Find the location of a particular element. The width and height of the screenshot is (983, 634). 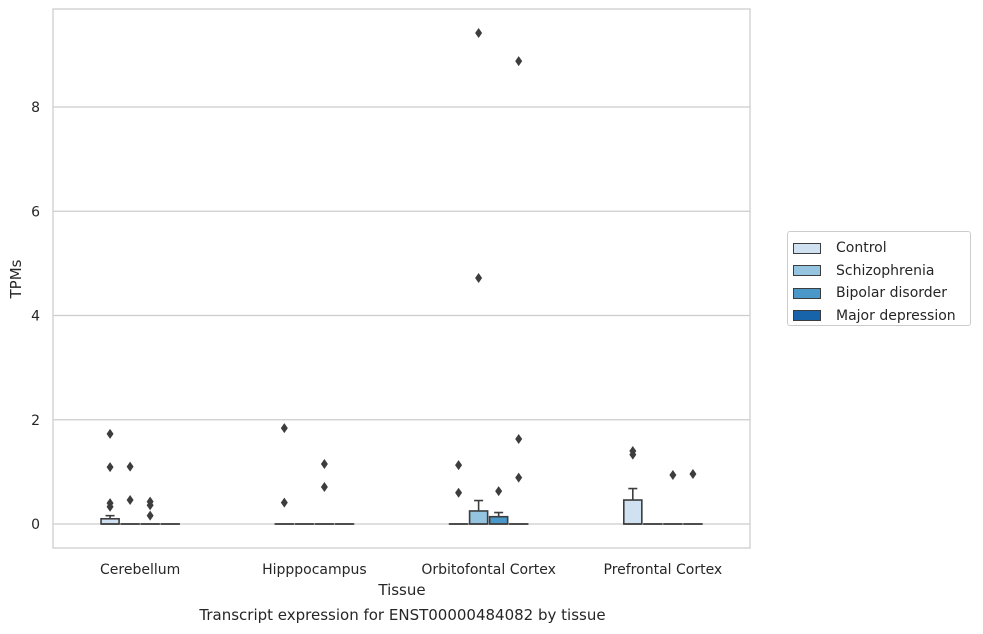

legend-label-bipolar-disorder: Bipolar disorder is located at coordinates (892, 293).